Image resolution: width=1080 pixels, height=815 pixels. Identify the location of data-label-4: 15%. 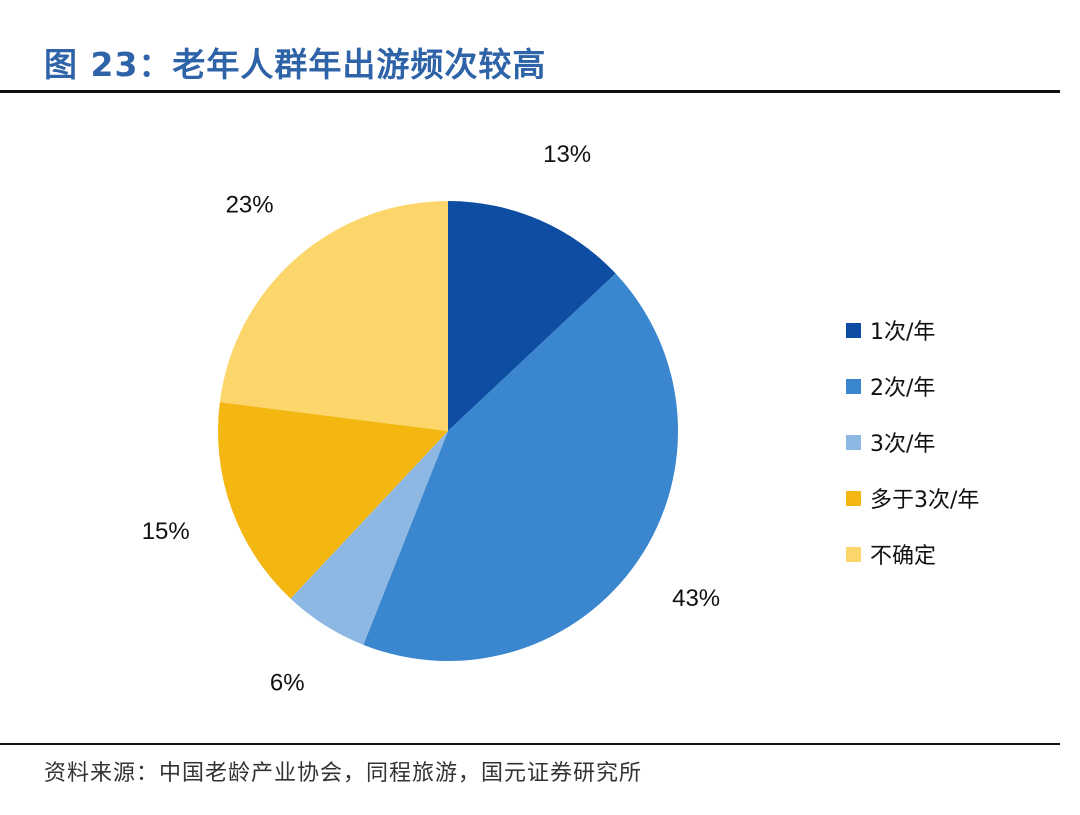
(166, 531).